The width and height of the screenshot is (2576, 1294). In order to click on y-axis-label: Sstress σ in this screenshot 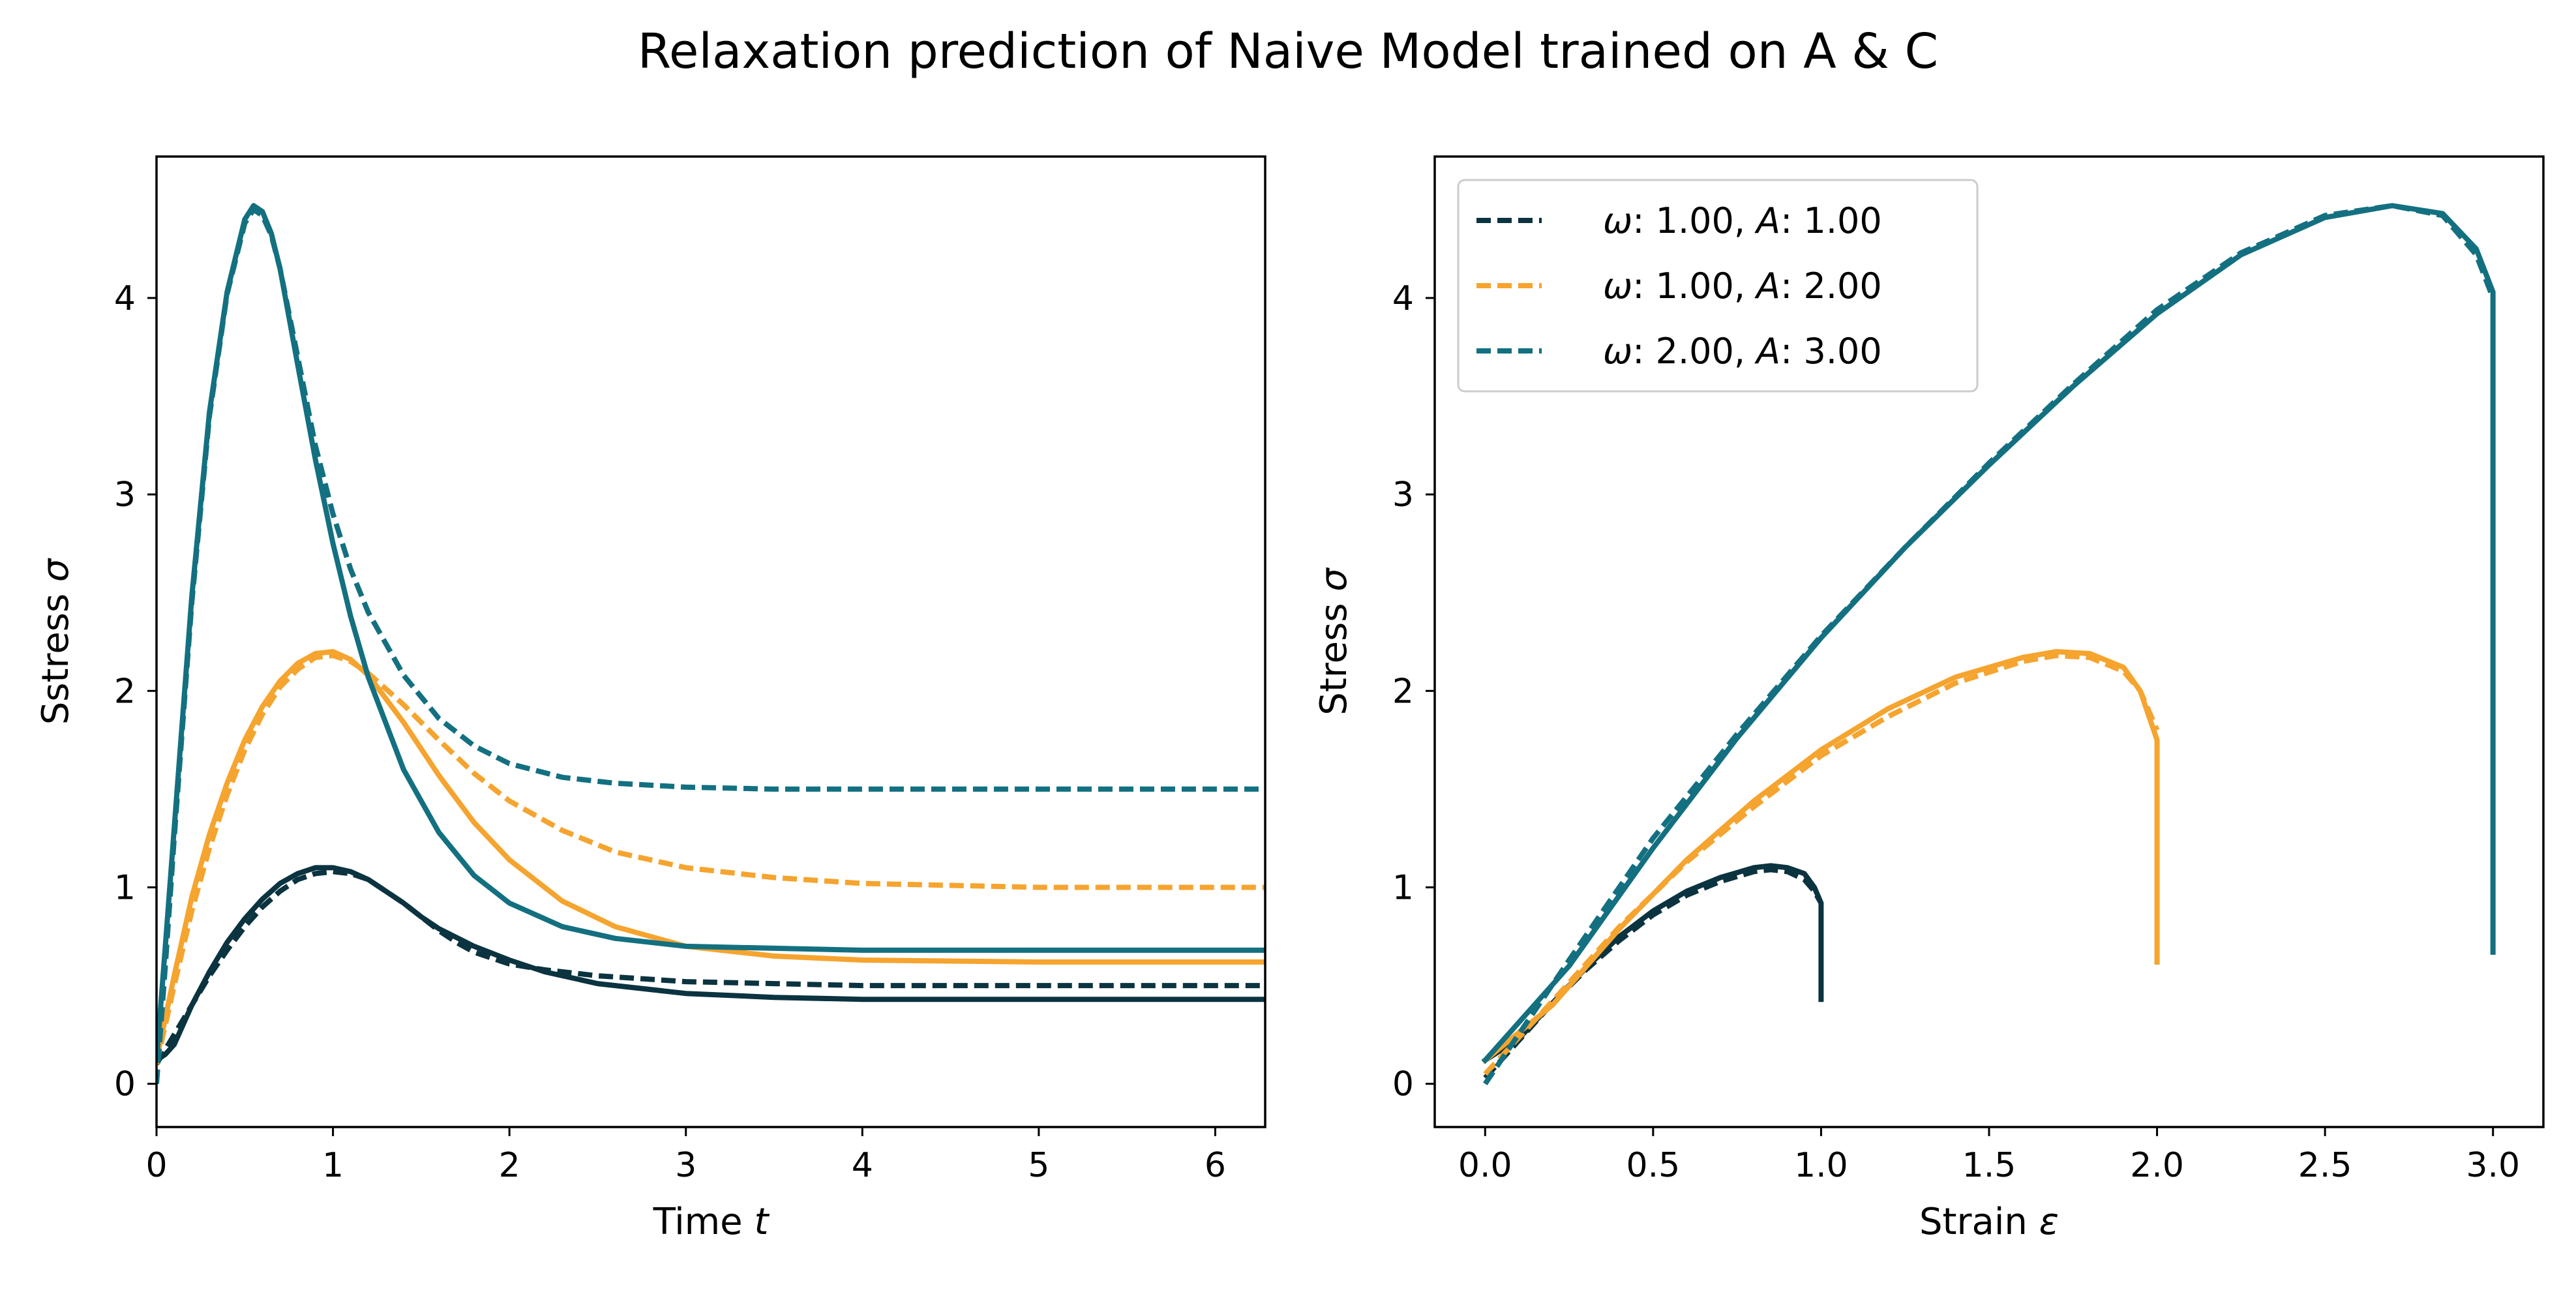, I will do `click(56, 641)`.